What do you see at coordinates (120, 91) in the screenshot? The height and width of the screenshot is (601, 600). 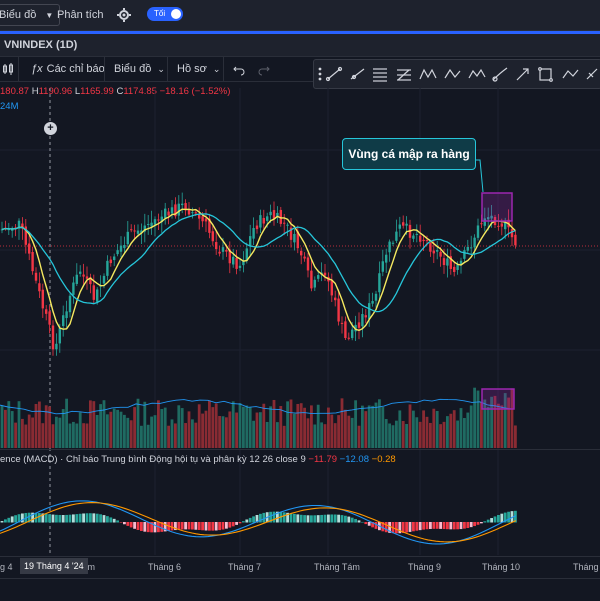 I see `legend-close-prefix: C` at bounding box center [120, 91].